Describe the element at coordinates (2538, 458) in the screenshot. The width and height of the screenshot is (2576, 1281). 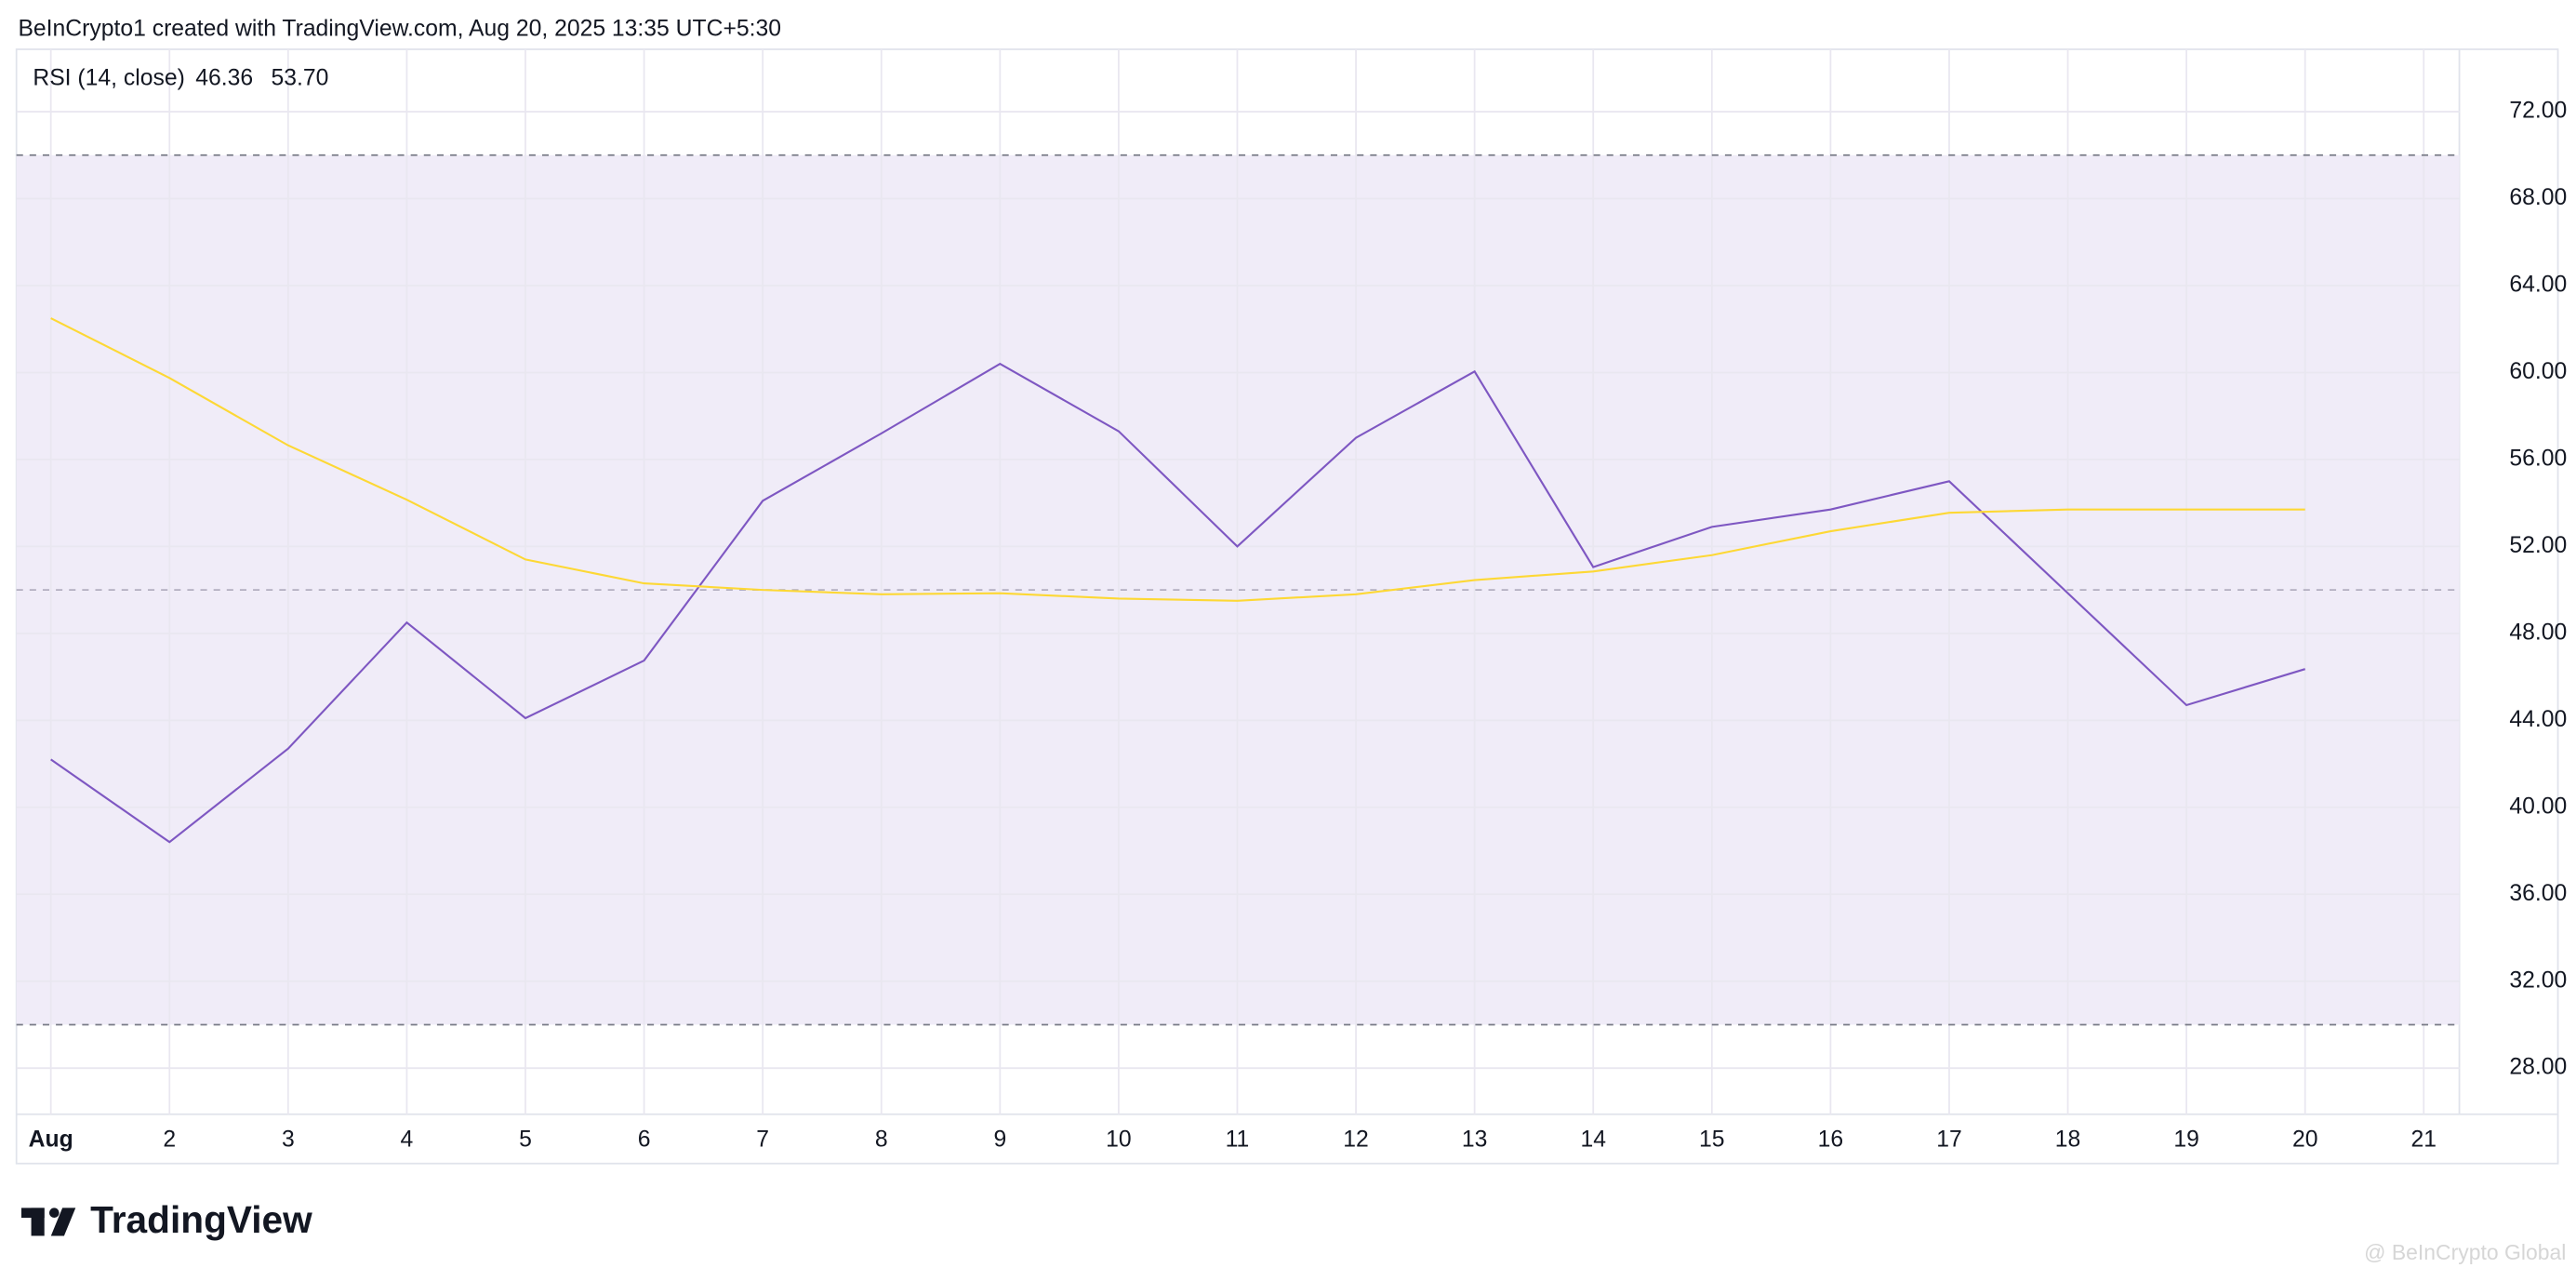
I see `y-tick-label: 56.00` at that location.